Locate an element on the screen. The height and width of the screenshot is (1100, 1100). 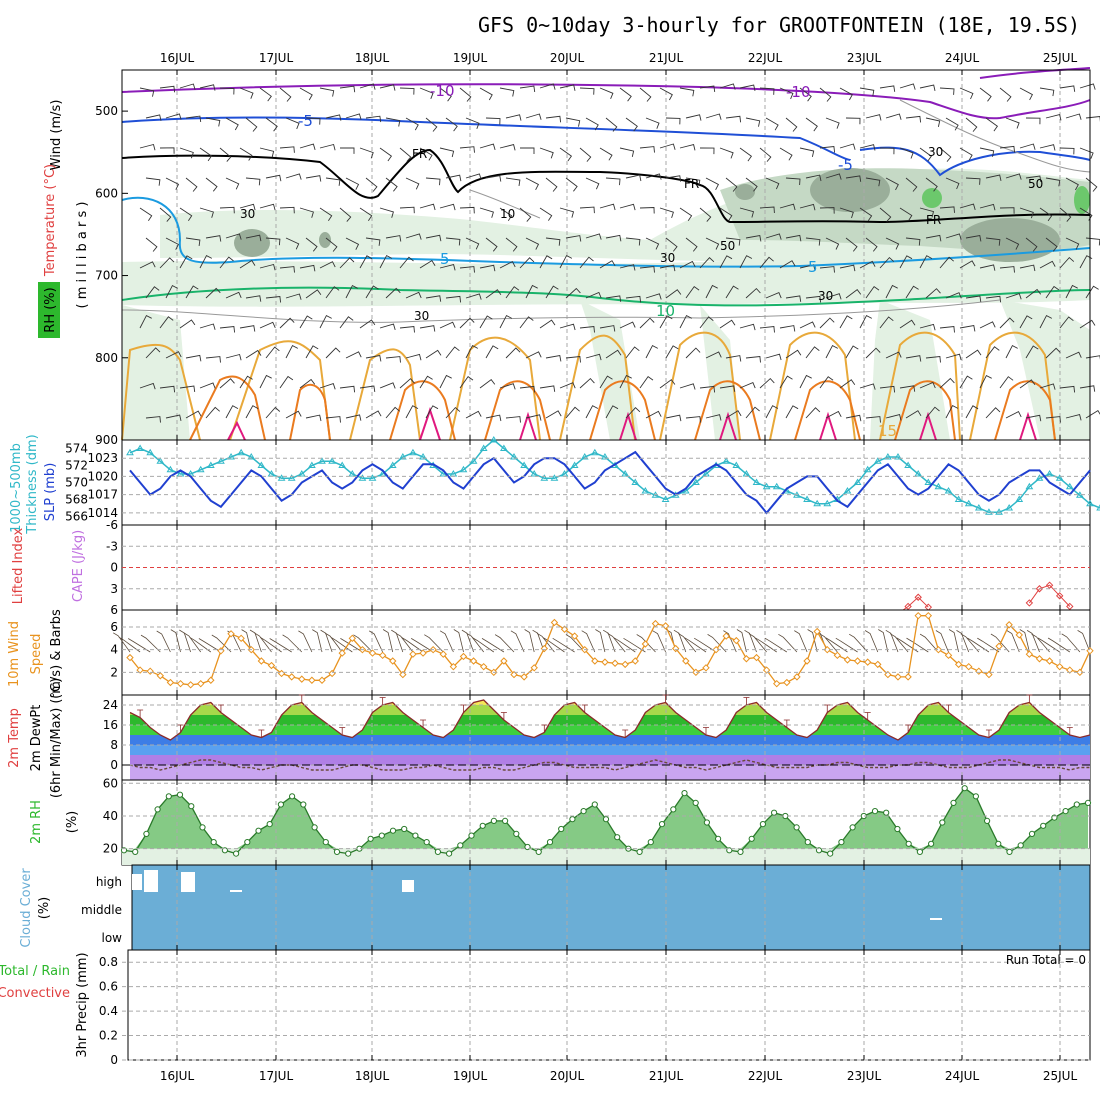
svg-text: low is located at coordinates (112, 938).